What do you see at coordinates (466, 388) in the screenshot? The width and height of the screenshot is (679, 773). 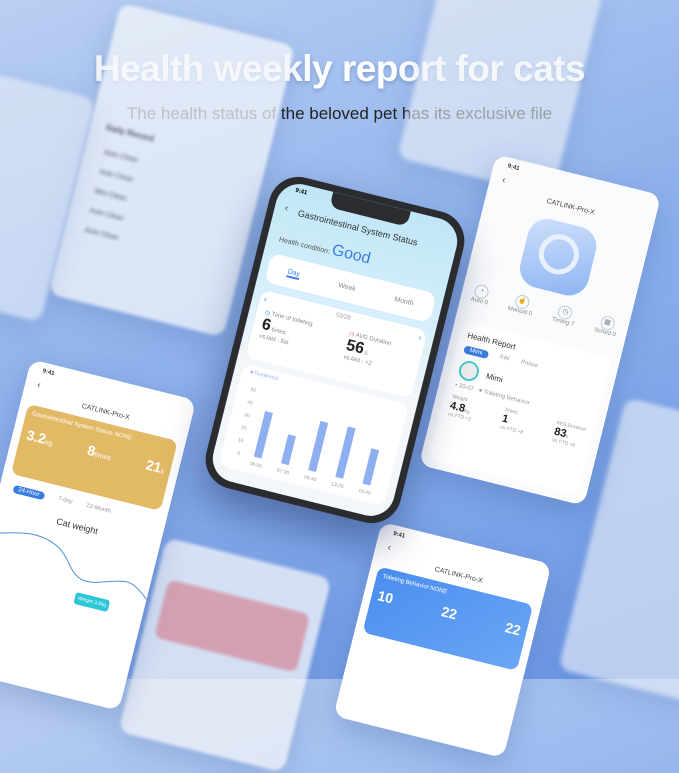 I see `report-date: 10-07` at bounding box center [466, 388].